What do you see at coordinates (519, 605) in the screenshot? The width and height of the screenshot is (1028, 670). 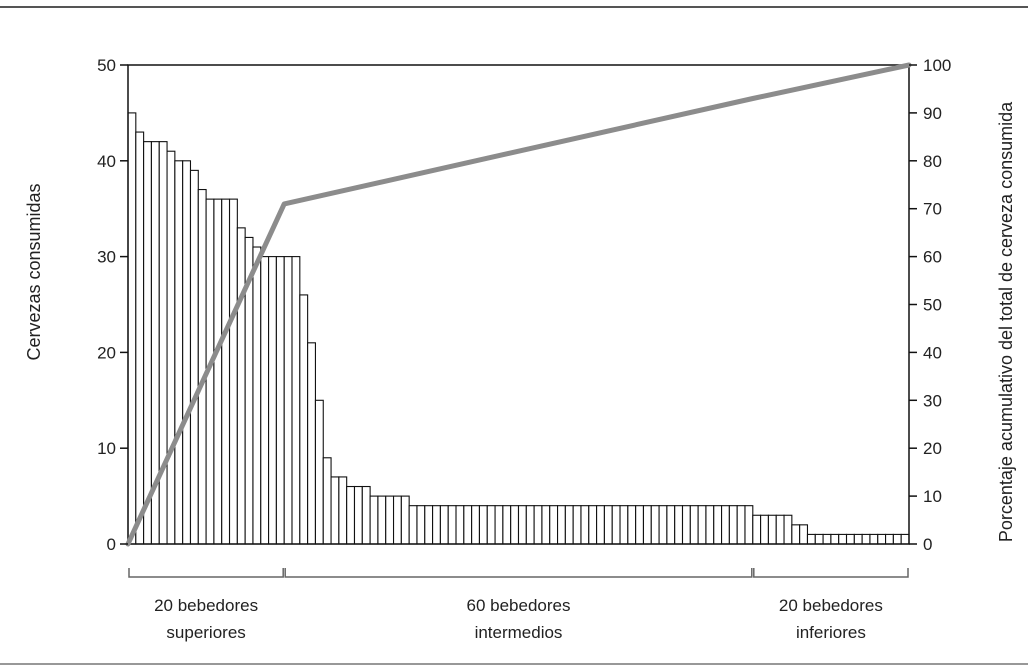 I see `group-label-line1: 60 bebedores` at bounding box center [519, 605].